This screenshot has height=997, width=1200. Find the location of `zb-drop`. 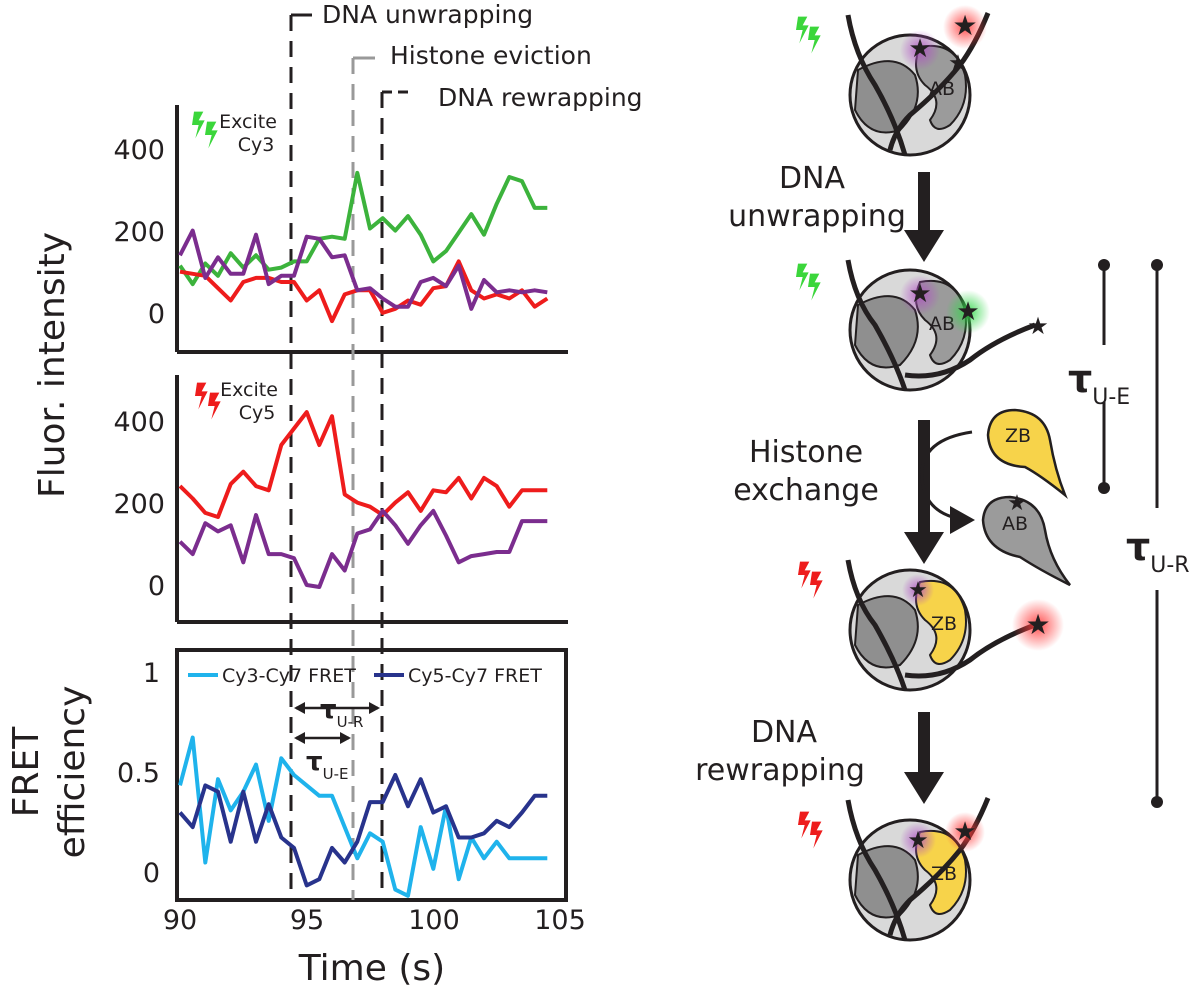

zb-drop is located at coordinates (1027, 453).